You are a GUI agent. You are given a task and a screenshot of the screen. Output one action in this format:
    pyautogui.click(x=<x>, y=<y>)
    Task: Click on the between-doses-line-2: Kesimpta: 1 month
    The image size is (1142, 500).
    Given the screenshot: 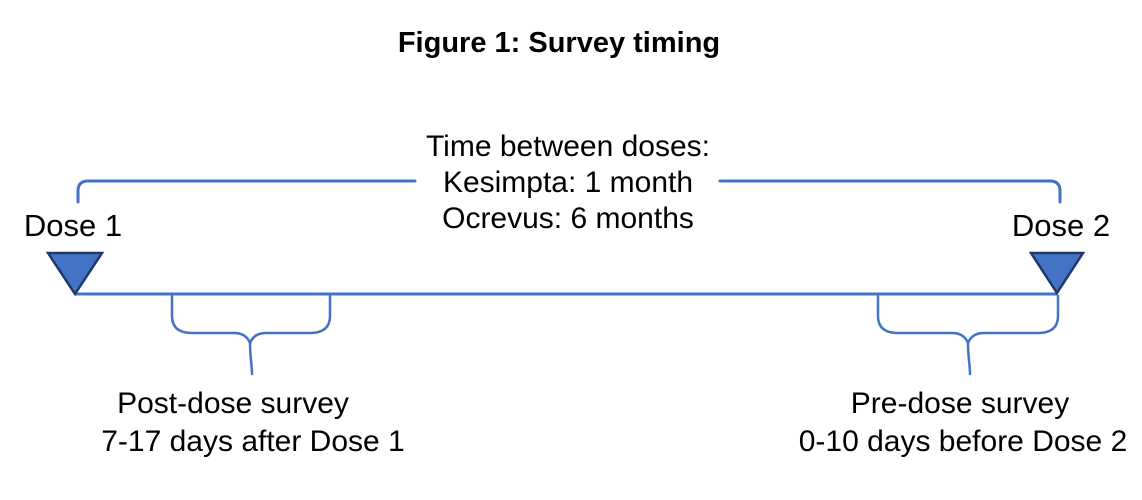 What is the action you would take?
    pyautogui.click(x=568, y=182)
    